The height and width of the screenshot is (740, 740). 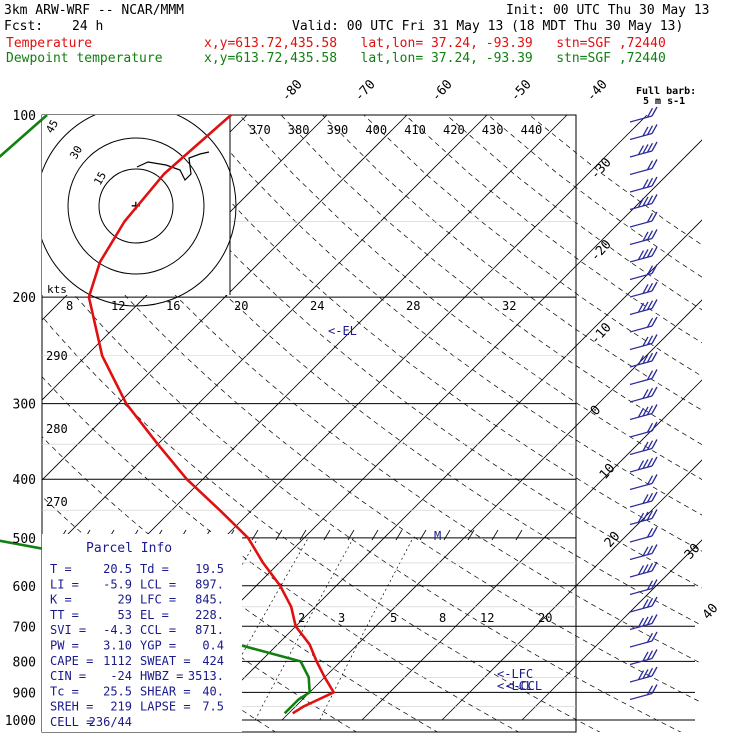 What do you see at coordinates (158, 630) in the screenshot?
I see `parcel-info-cell: CCL =` at bounding box center [158, 630].